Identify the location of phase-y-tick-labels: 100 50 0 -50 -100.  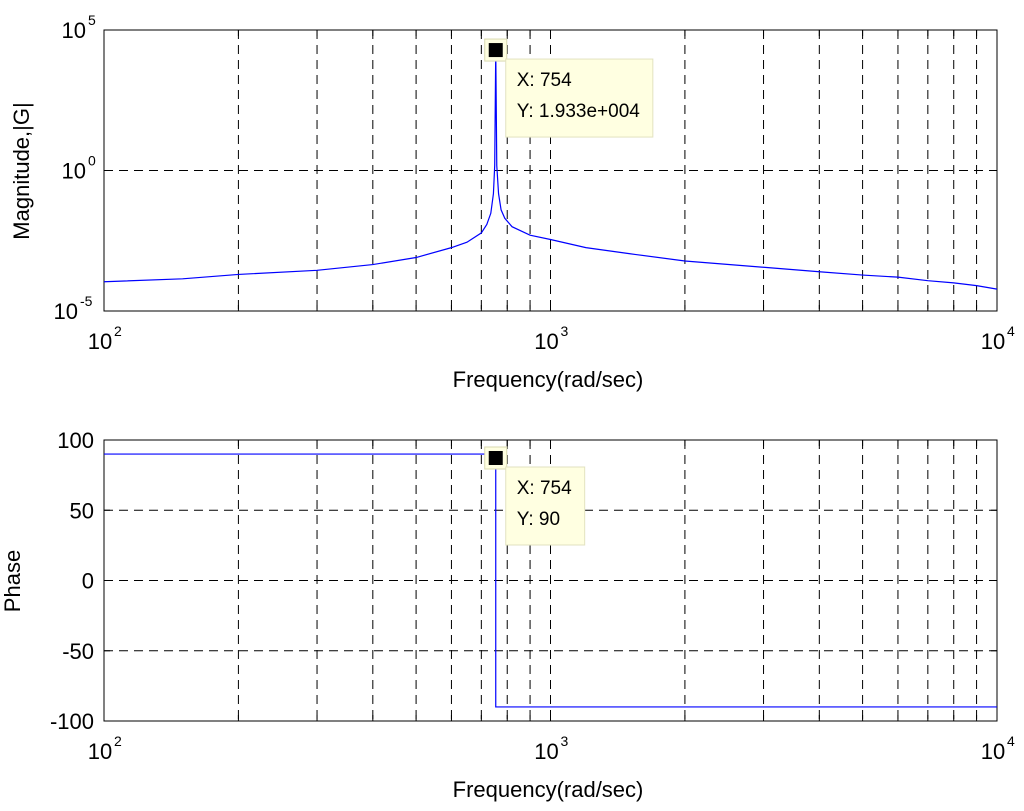
(72, 581).